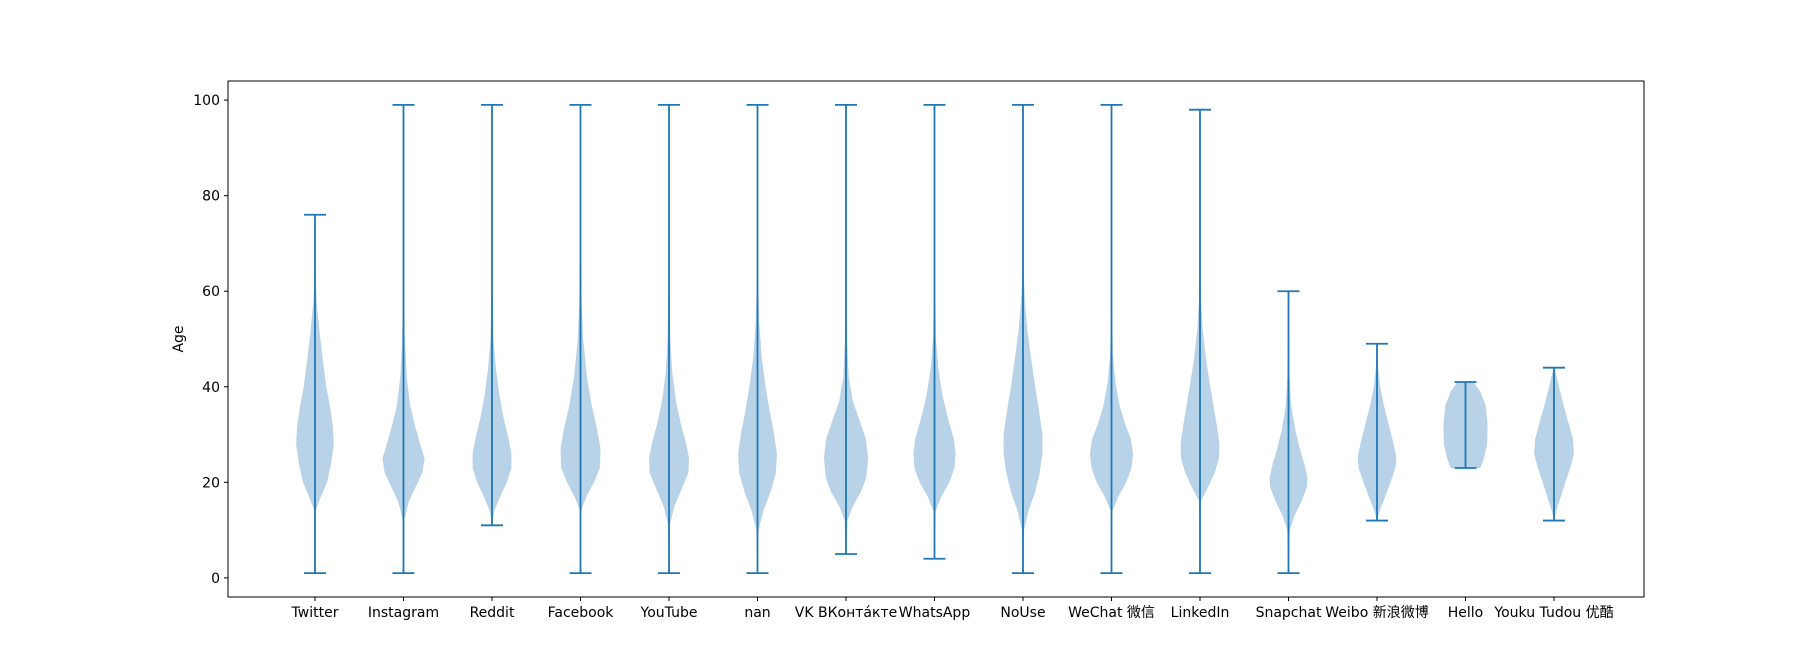 This screenshot has width=1819, height=671. What do you see at coordinates (1553, 613) in the screenshot?
I see `x-tick-label: Youku Tudou 优酷` at bounding box center [1553, 613].